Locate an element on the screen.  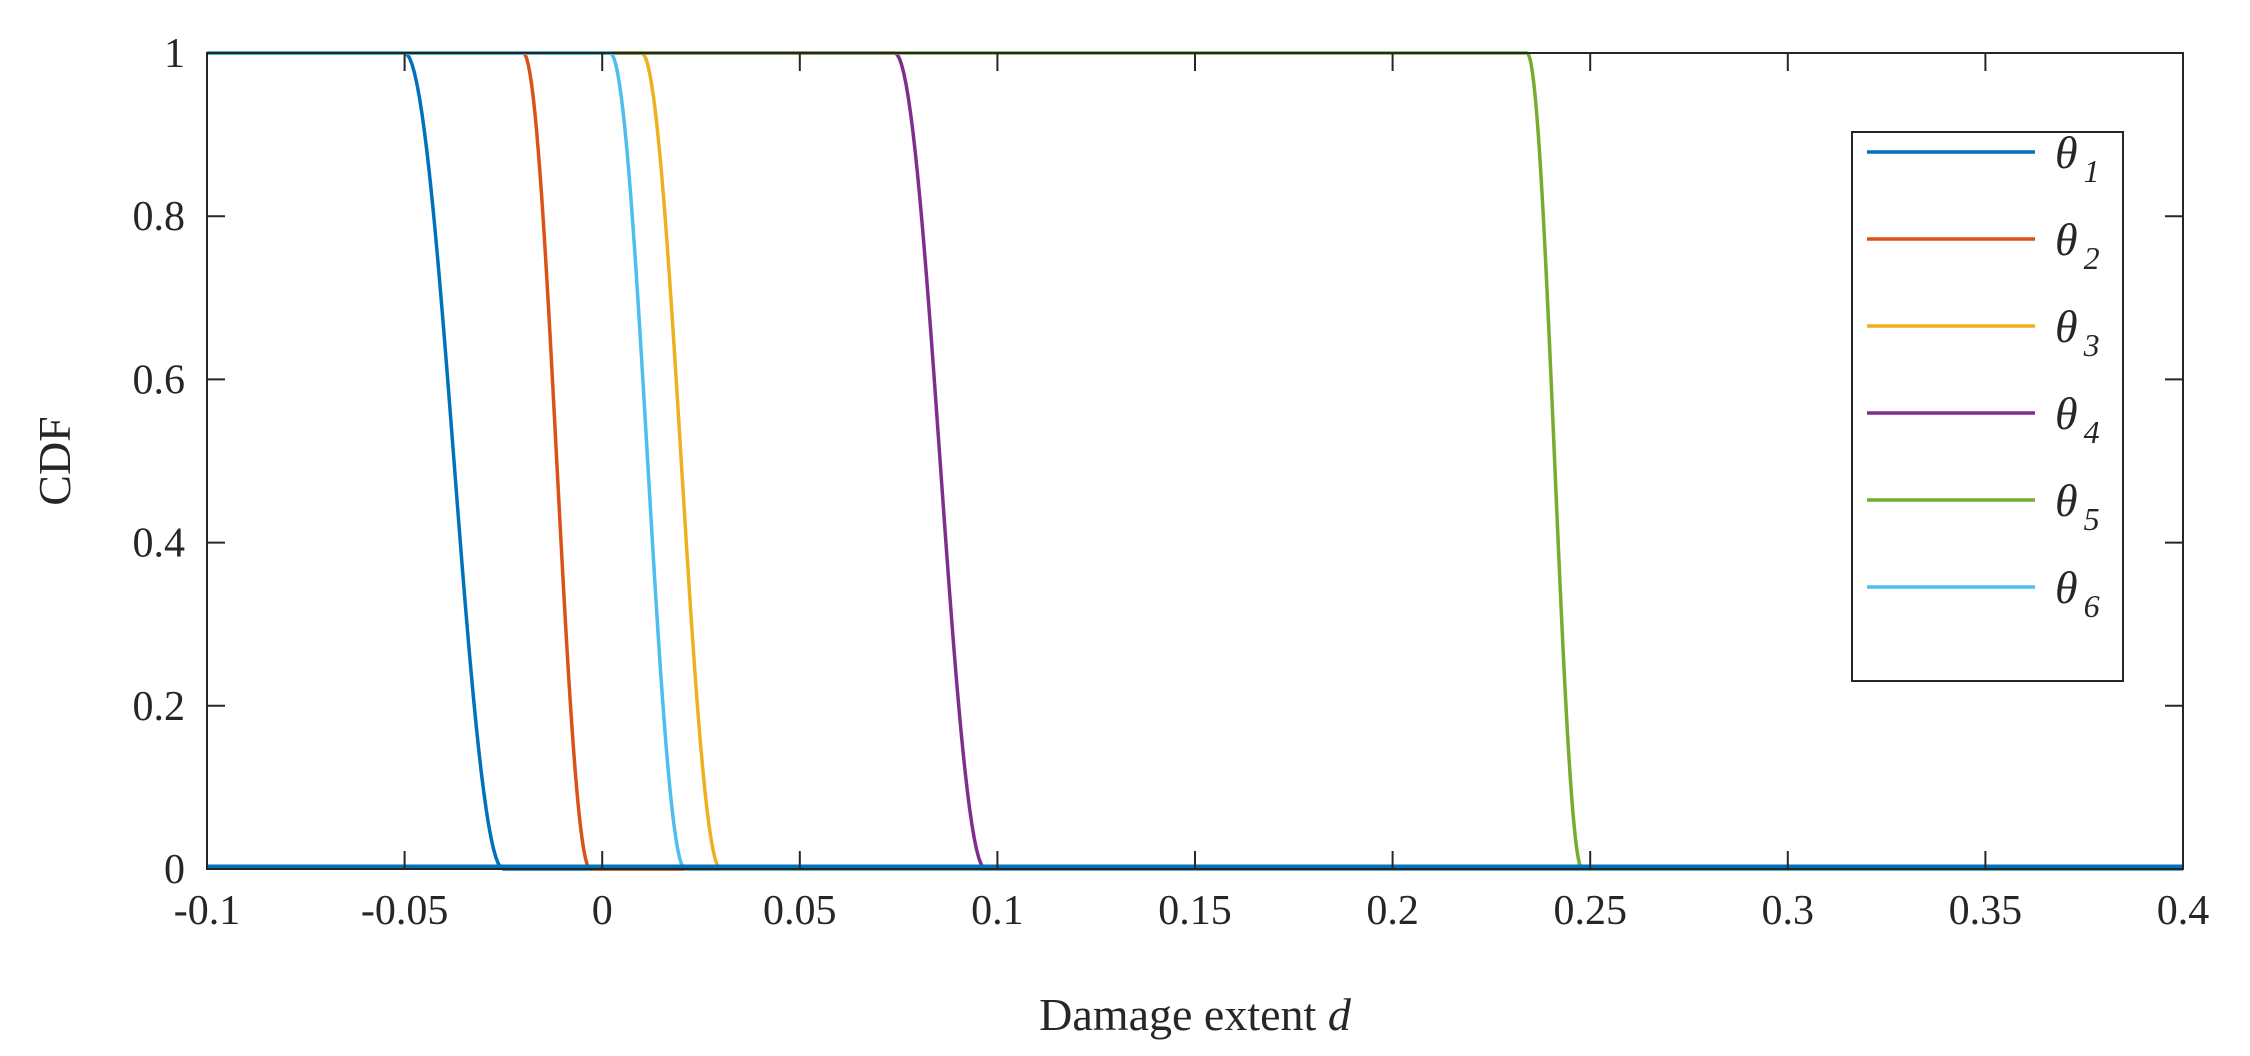
x-tick-label: 0.15 is located at coordinates (1195, 911).